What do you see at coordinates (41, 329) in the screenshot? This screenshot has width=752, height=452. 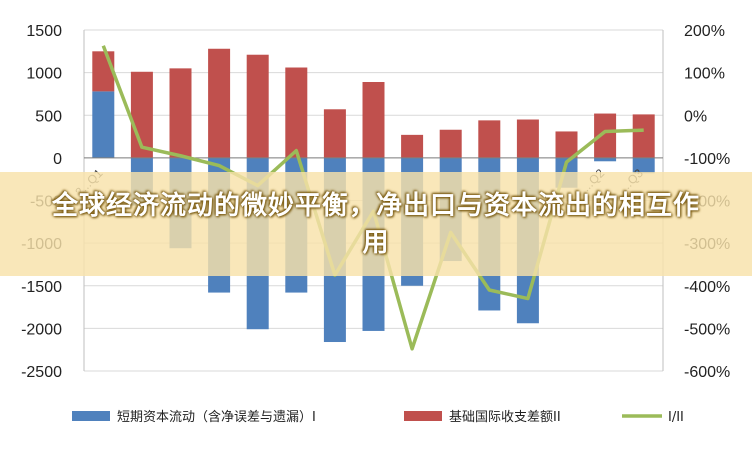 I see `left-axis-tick-label: -2000` at bounding box center [41, 329].